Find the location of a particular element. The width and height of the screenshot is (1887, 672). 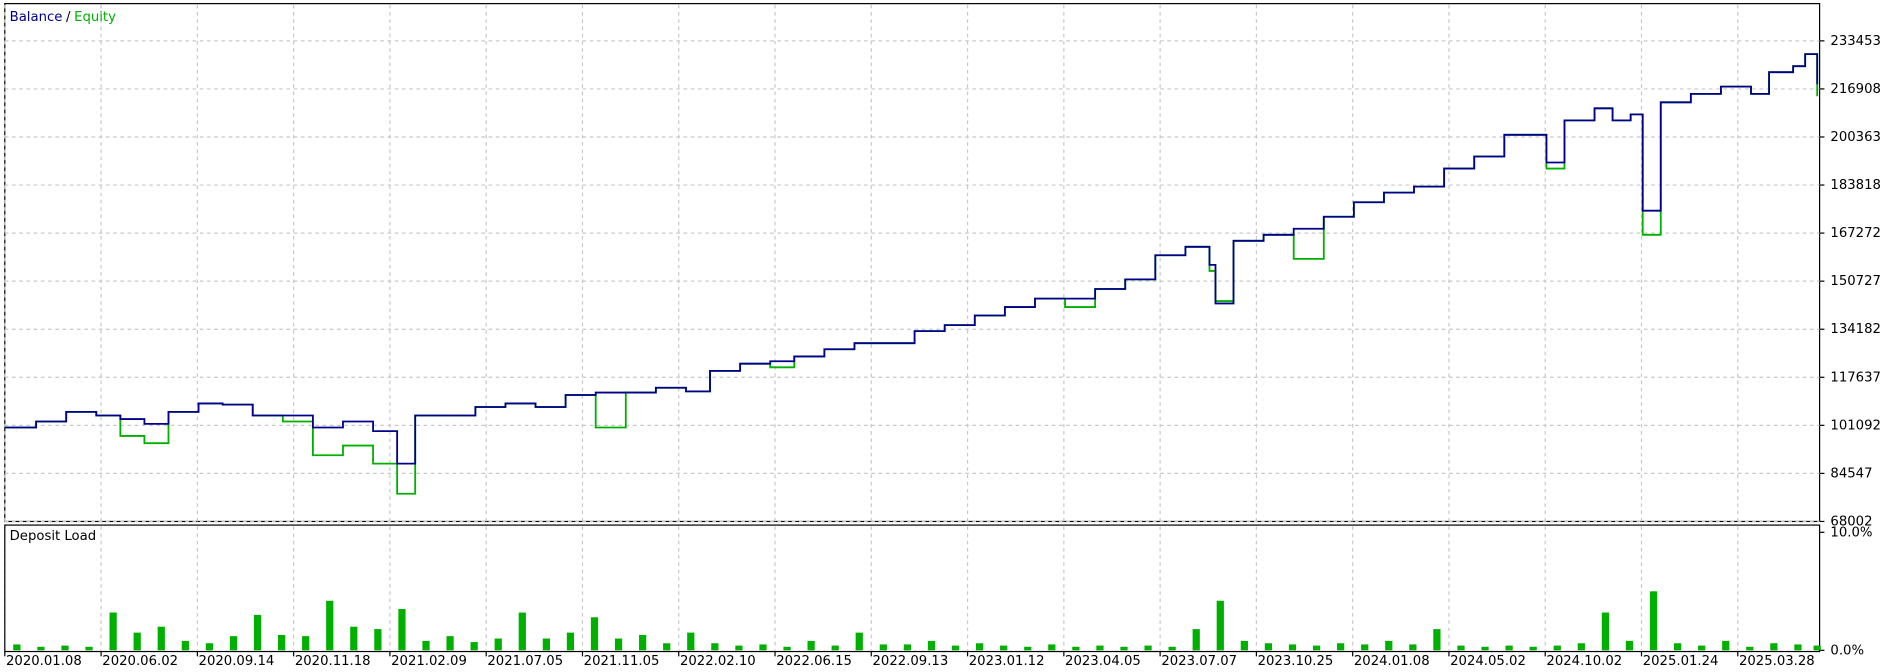

legend-balance: Balance is located at coordinates (36, 17).